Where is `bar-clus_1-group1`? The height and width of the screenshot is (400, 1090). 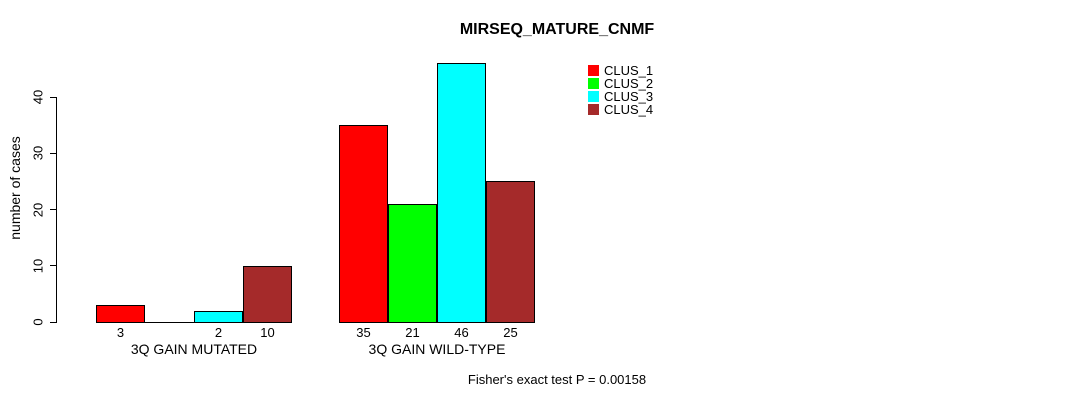 bar-clus_1-group1 is located at coordinates (120, 314).